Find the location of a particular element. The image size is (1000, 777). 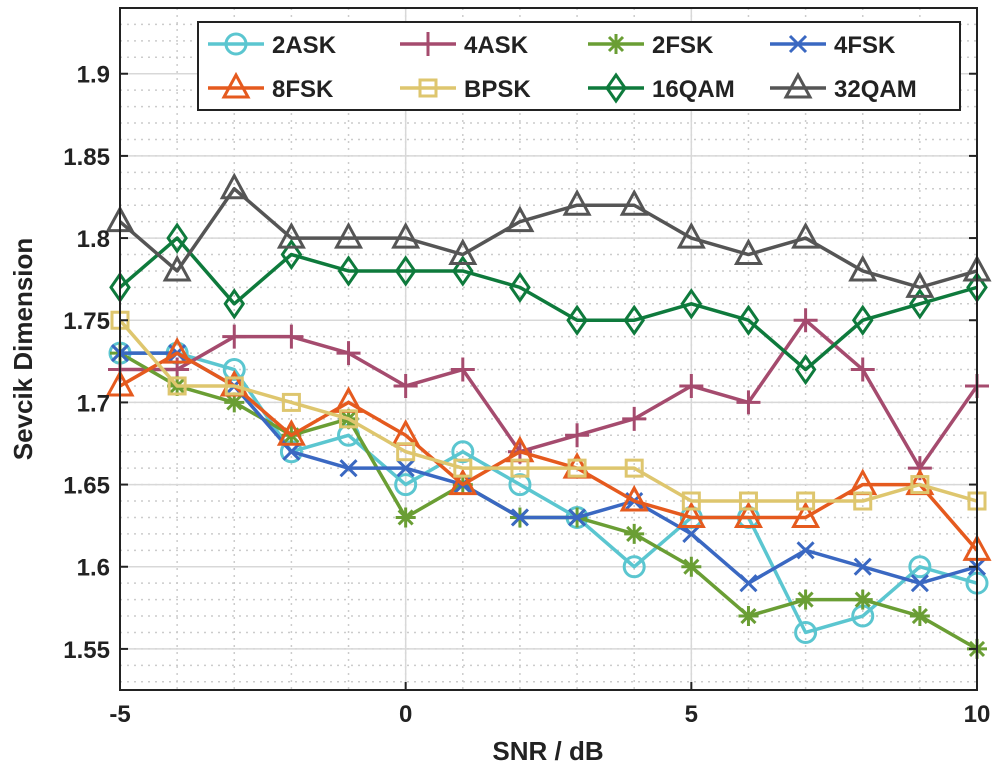

legend-box is located at coordinates (579, 66).